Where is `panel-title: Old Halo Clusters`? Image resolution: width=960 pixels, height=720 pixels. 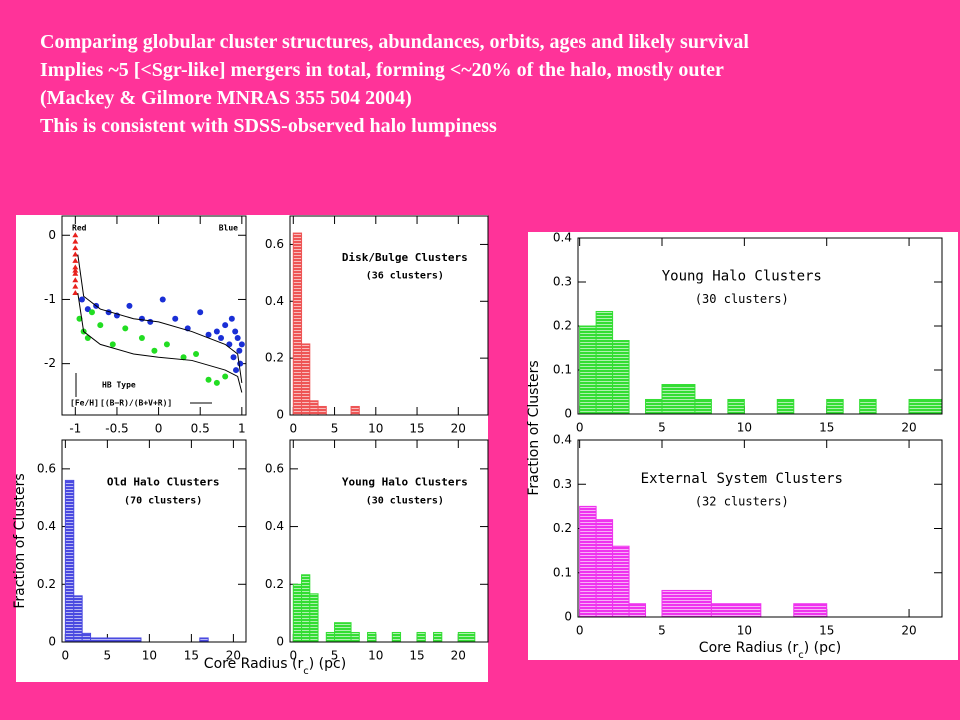
panel-title: Old Halo Clusters is located at coordinates (163, 481).